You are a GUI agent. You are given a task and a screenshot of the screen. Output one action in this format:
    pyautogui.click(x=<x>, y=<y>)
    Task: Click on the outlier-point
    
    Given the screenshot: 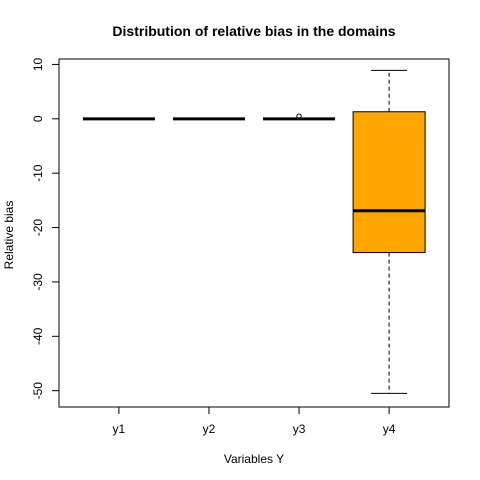 What is the action you would take?
    pyautogui.click(x=299, y=116)
    